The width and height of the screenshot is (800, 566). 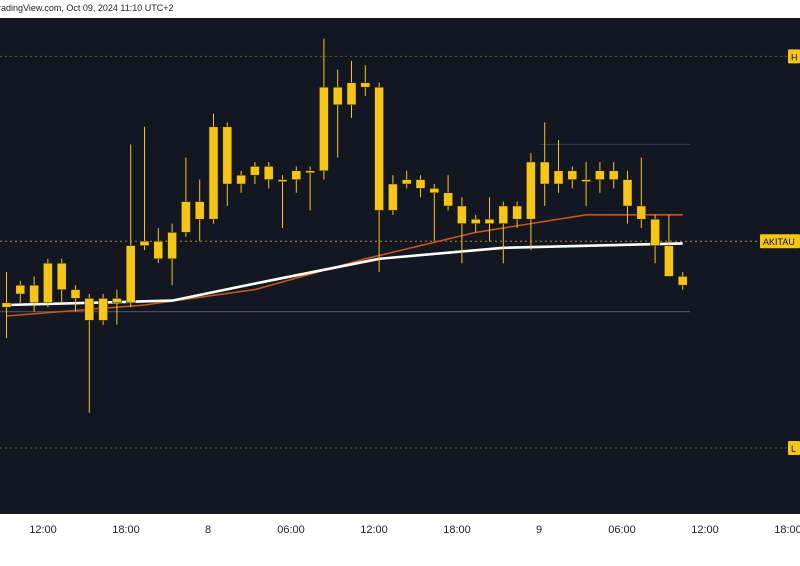 I want to click on price-label-text: AKITAU, so click(x=779, y=242).